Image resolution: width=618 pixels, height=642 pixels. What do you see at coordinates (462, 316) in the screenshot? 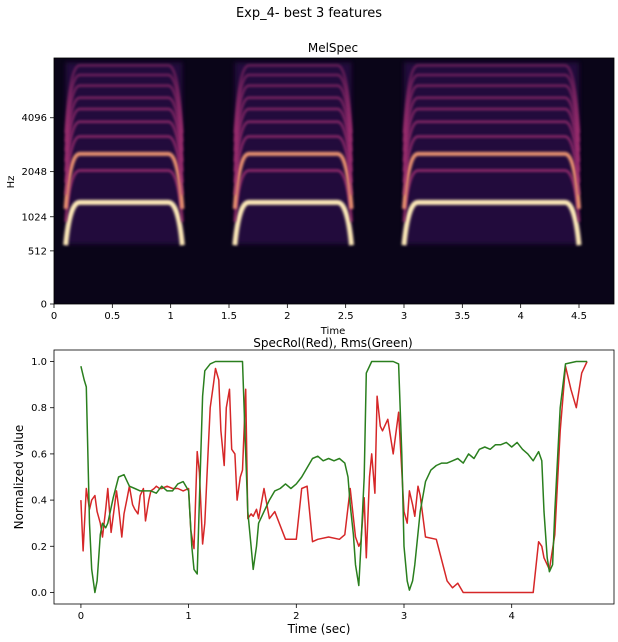
I see `spectrogram-x-tick-label: 3.5` at bounding box center [462, 316].